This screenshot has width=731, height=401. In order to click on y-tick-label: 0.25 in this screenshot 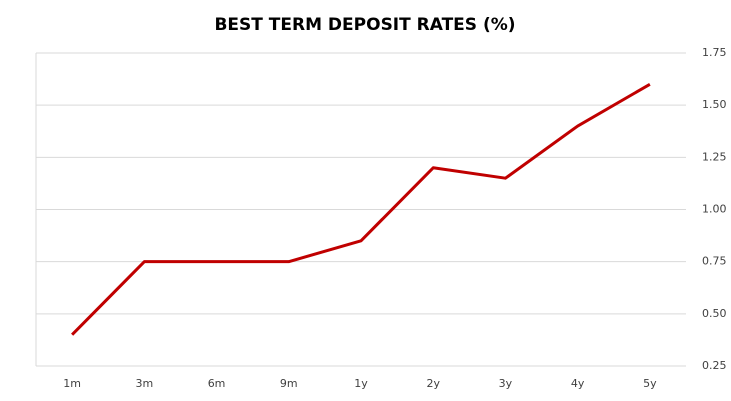, I will do `click(714, 365)`.